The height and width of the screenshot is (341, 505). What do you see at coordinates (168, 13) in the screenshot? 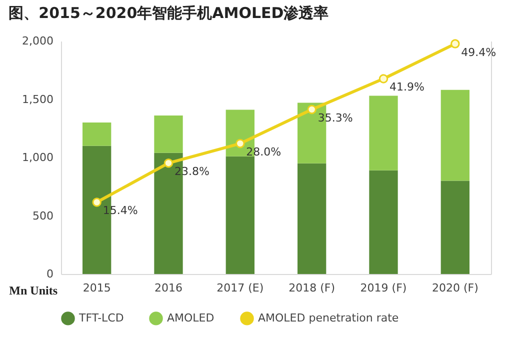
I see `chart-title: 图、2015～2020年智能手机AMOLED渗透率` at bounding box center [168, 13].